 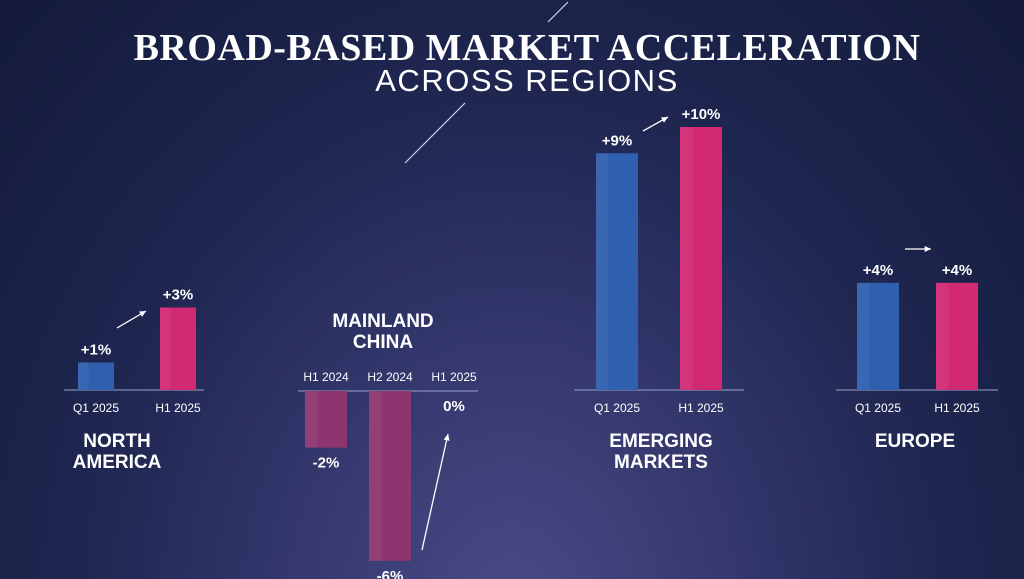 I want to click on data-label: +1%, so click(x=96, y=350).